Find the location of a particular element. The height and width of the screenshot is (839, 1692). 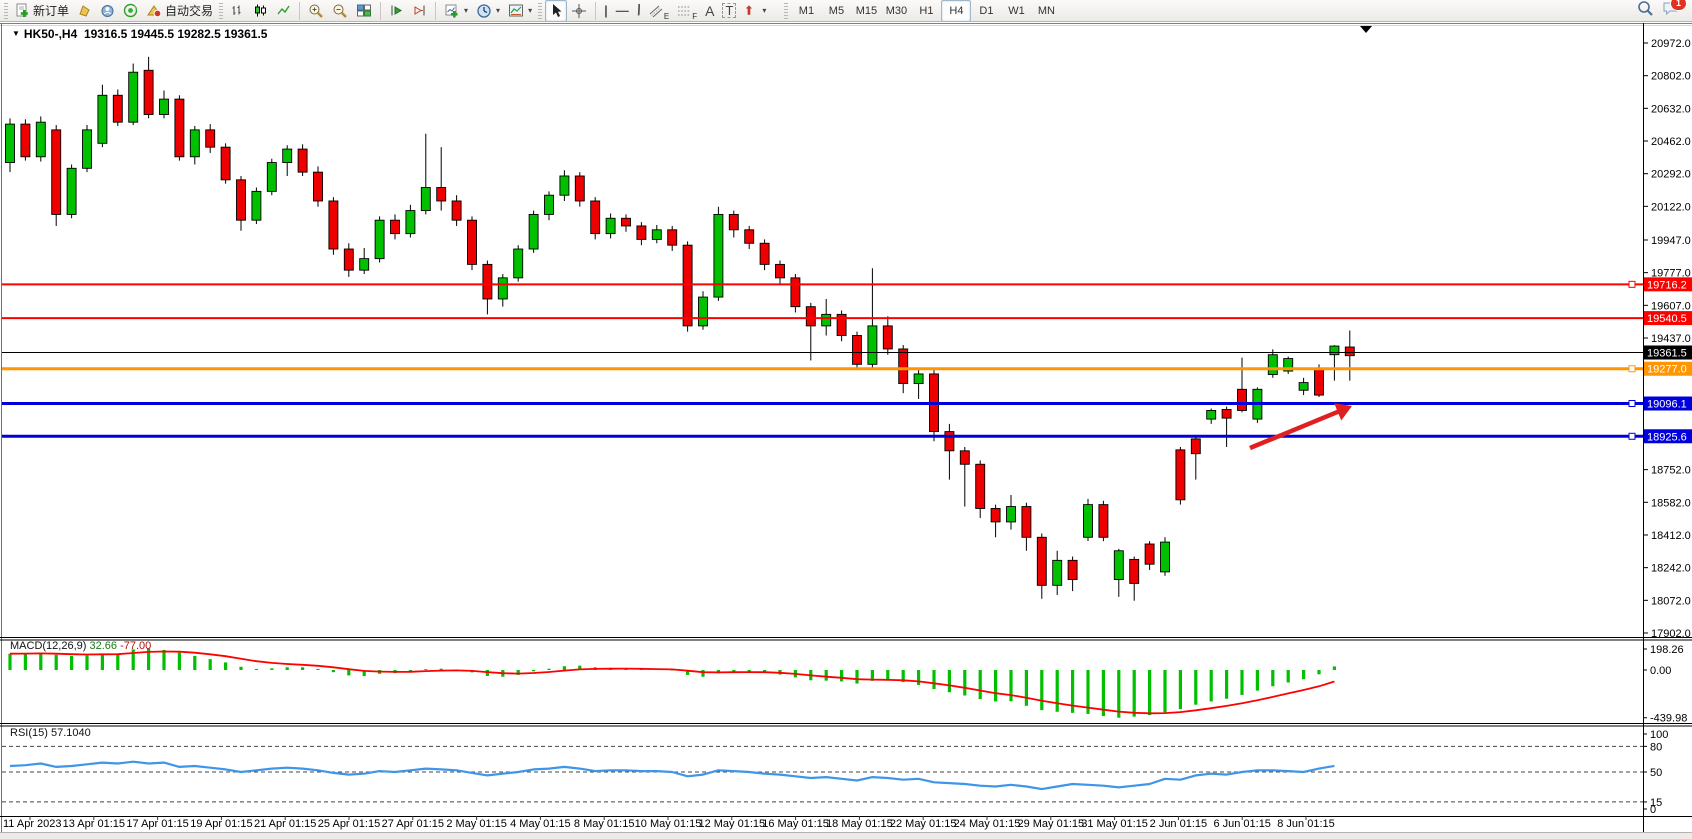

market-watch-button is located at coordinates (84, 11).